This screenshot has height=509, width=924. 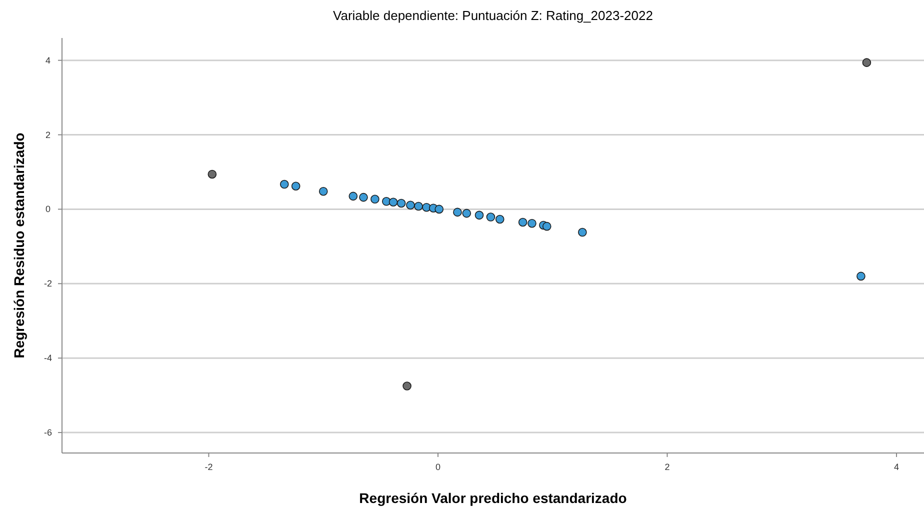 I want to click on y-tick-label: -4, so click(x=48, y=358).